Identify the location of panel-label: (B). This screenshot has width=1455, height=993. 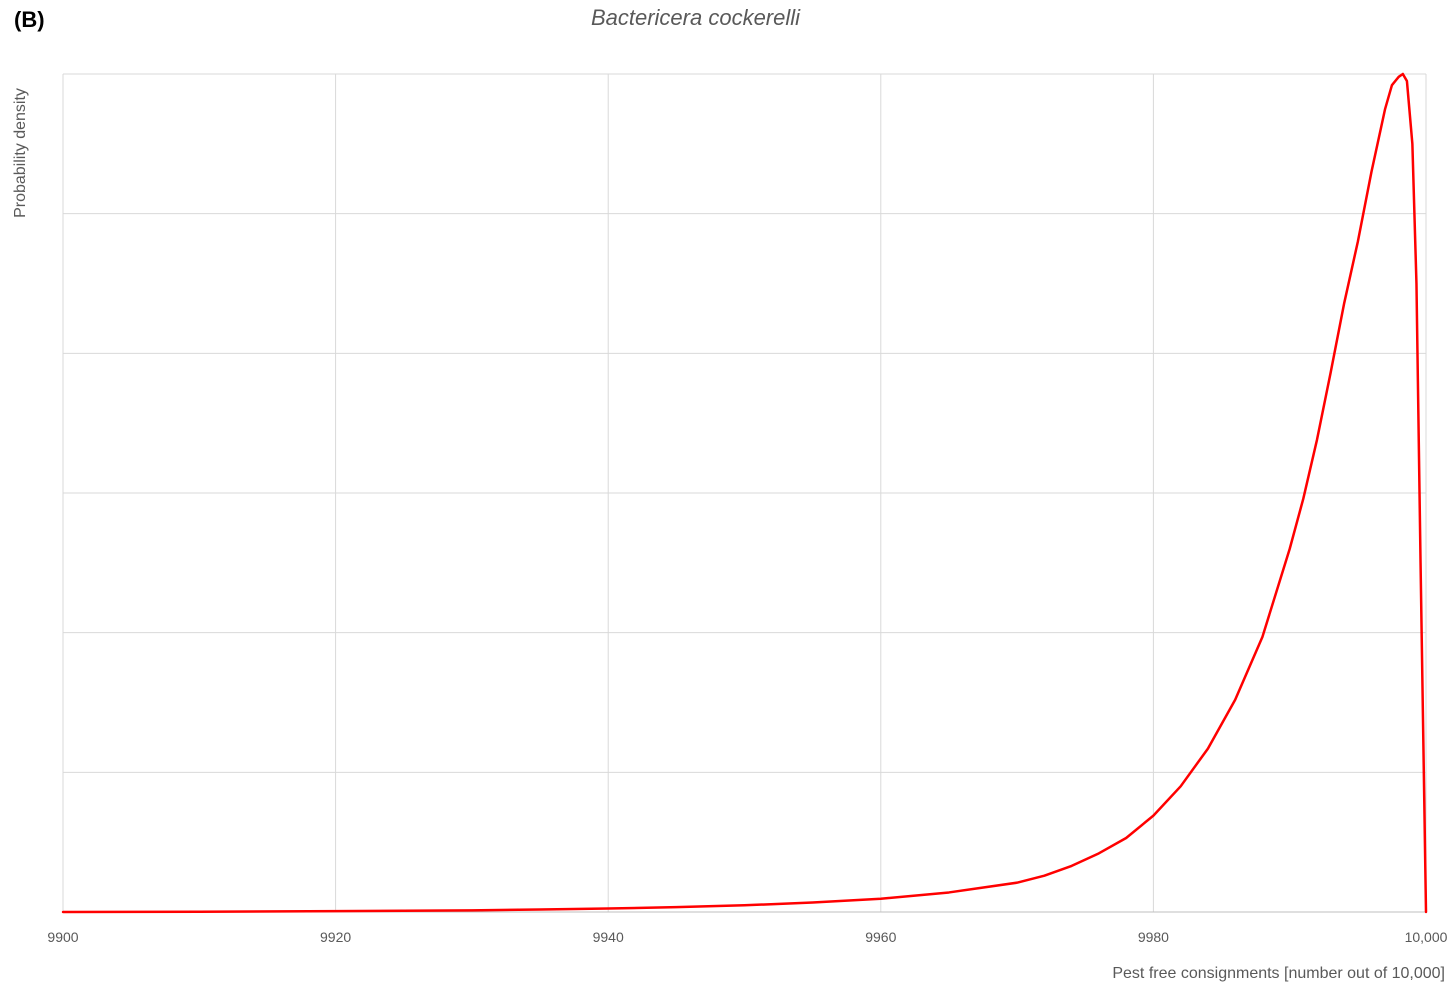
(29, 19).